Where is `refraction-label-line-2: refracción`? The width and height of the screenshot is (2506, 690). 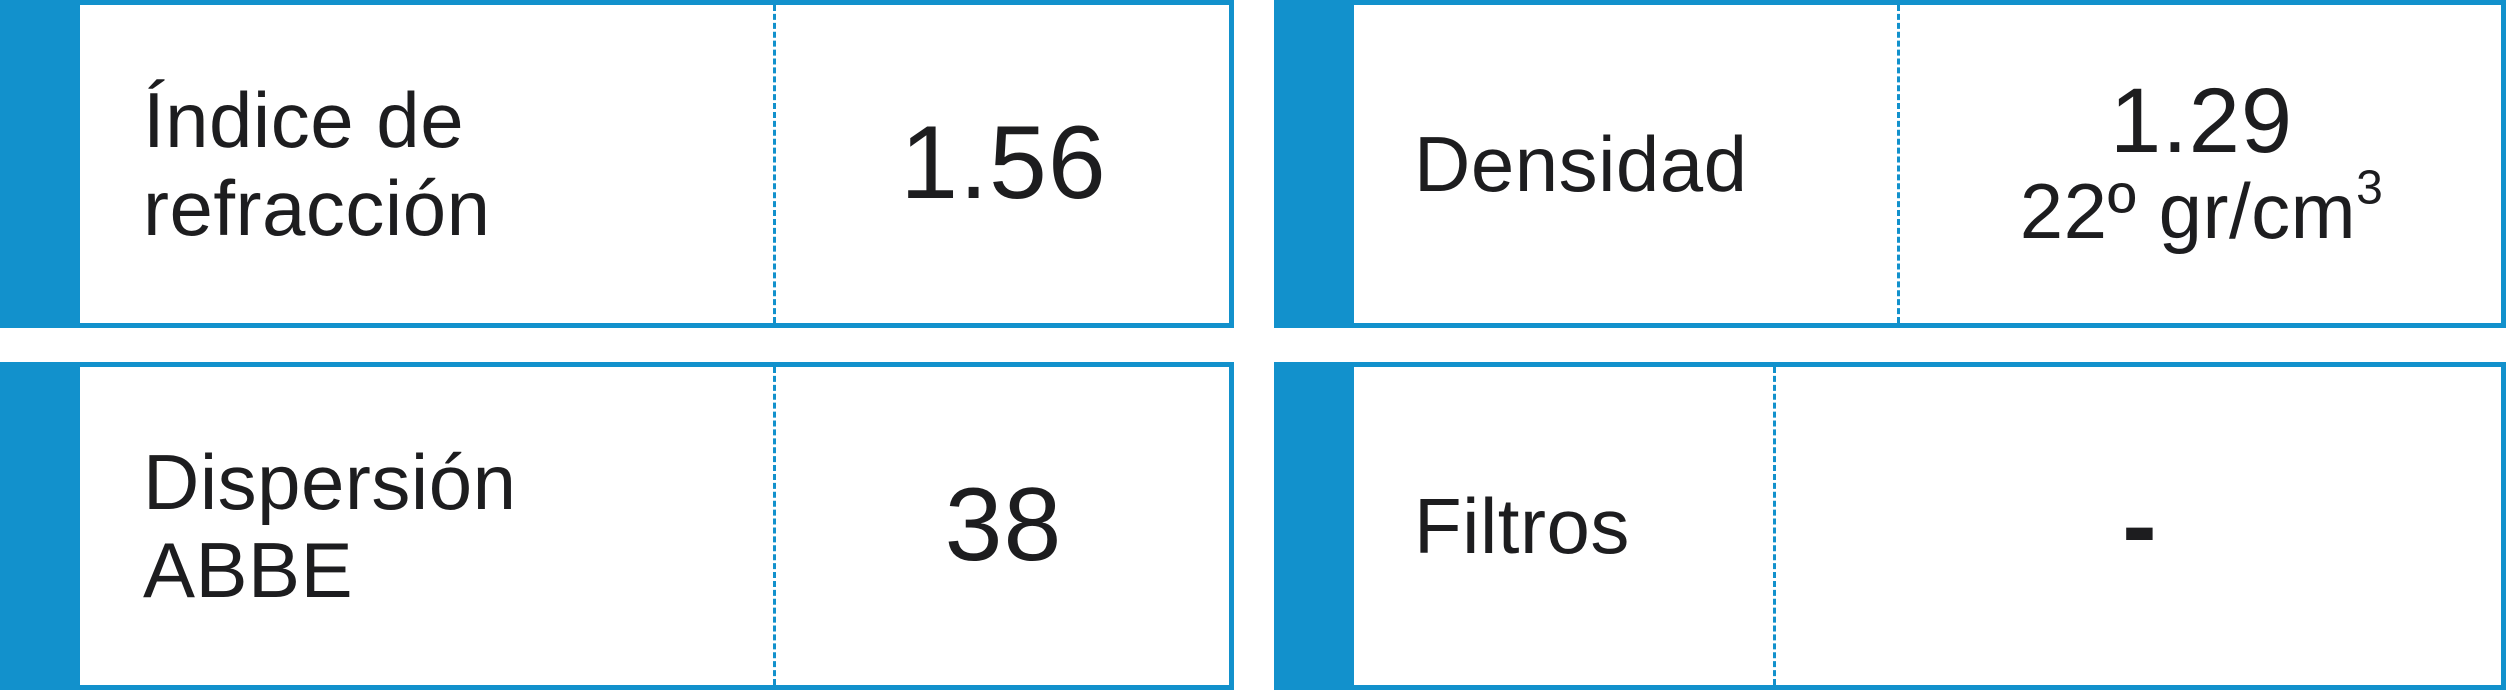 refraction-label-line-2: refracción is located at coordinates (317, 208).